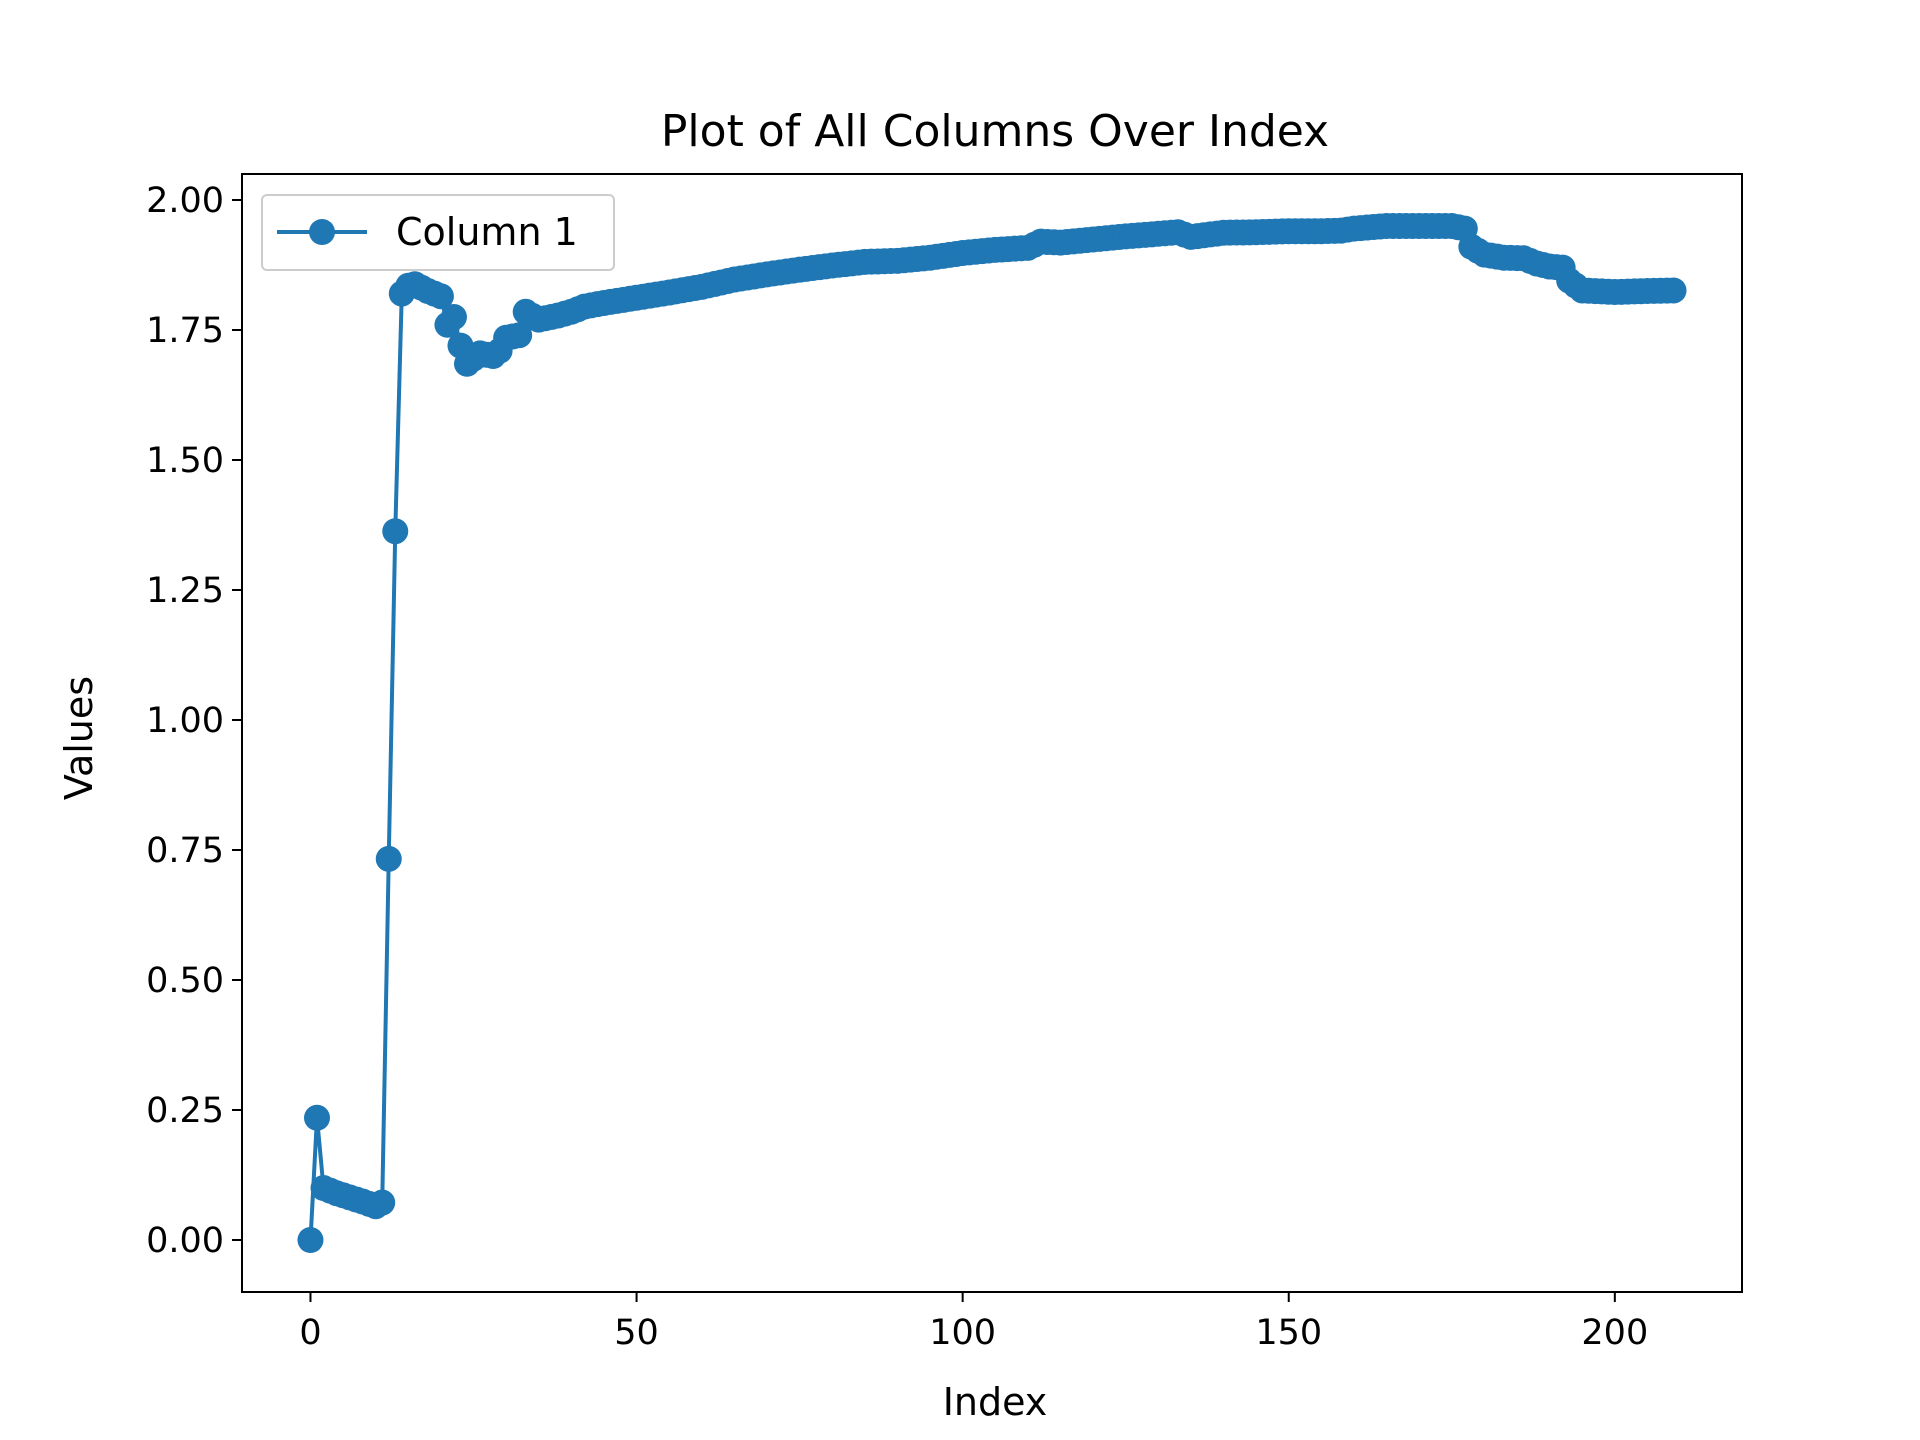  I want to click on y-tick-label: 0.25, so click(185, 1111).